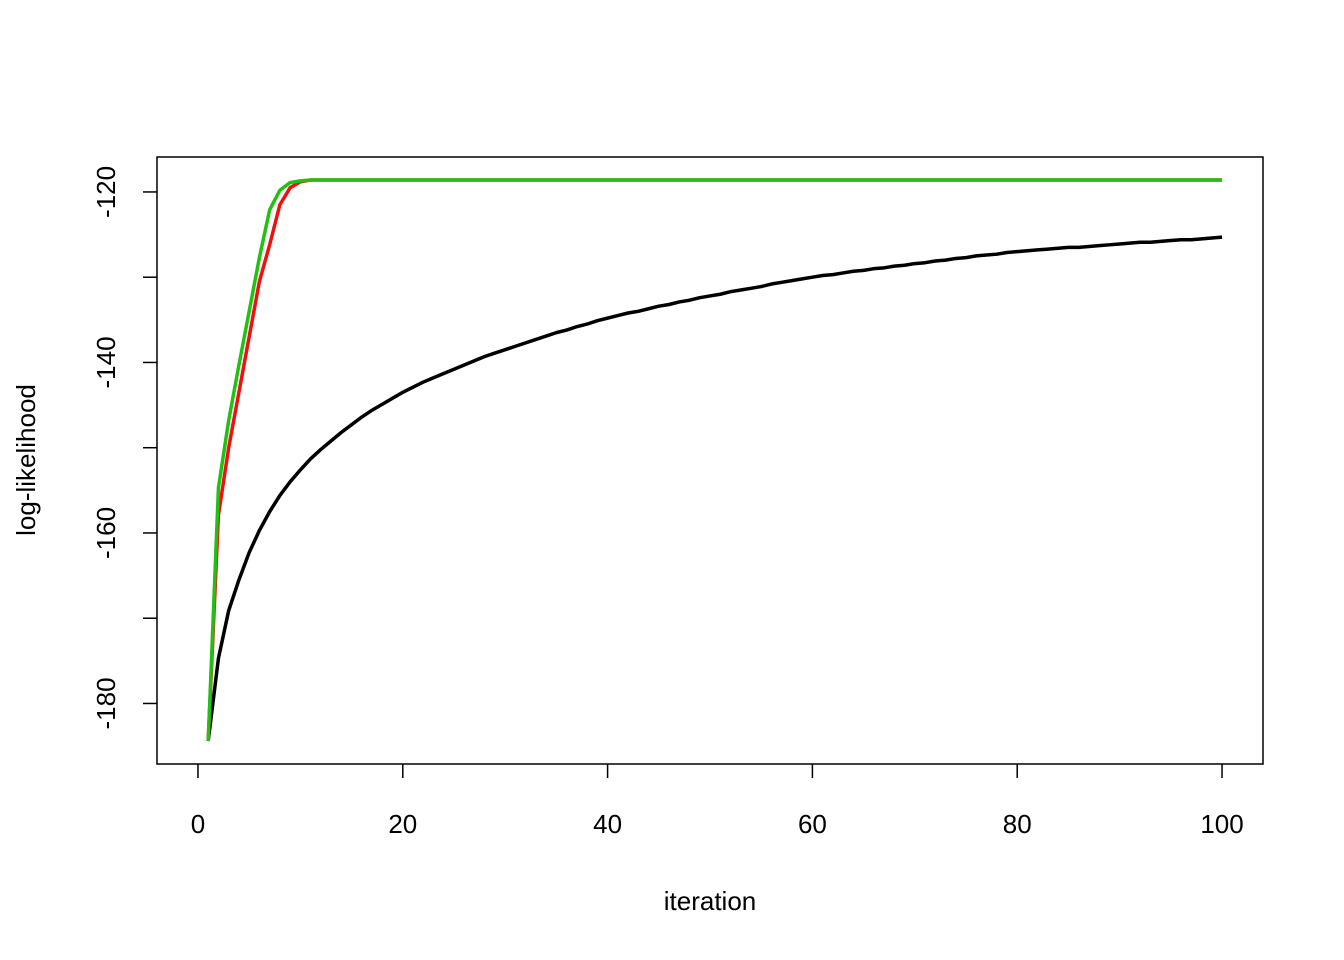  I want to click on y-tick-label: -160, so click(106, 533).